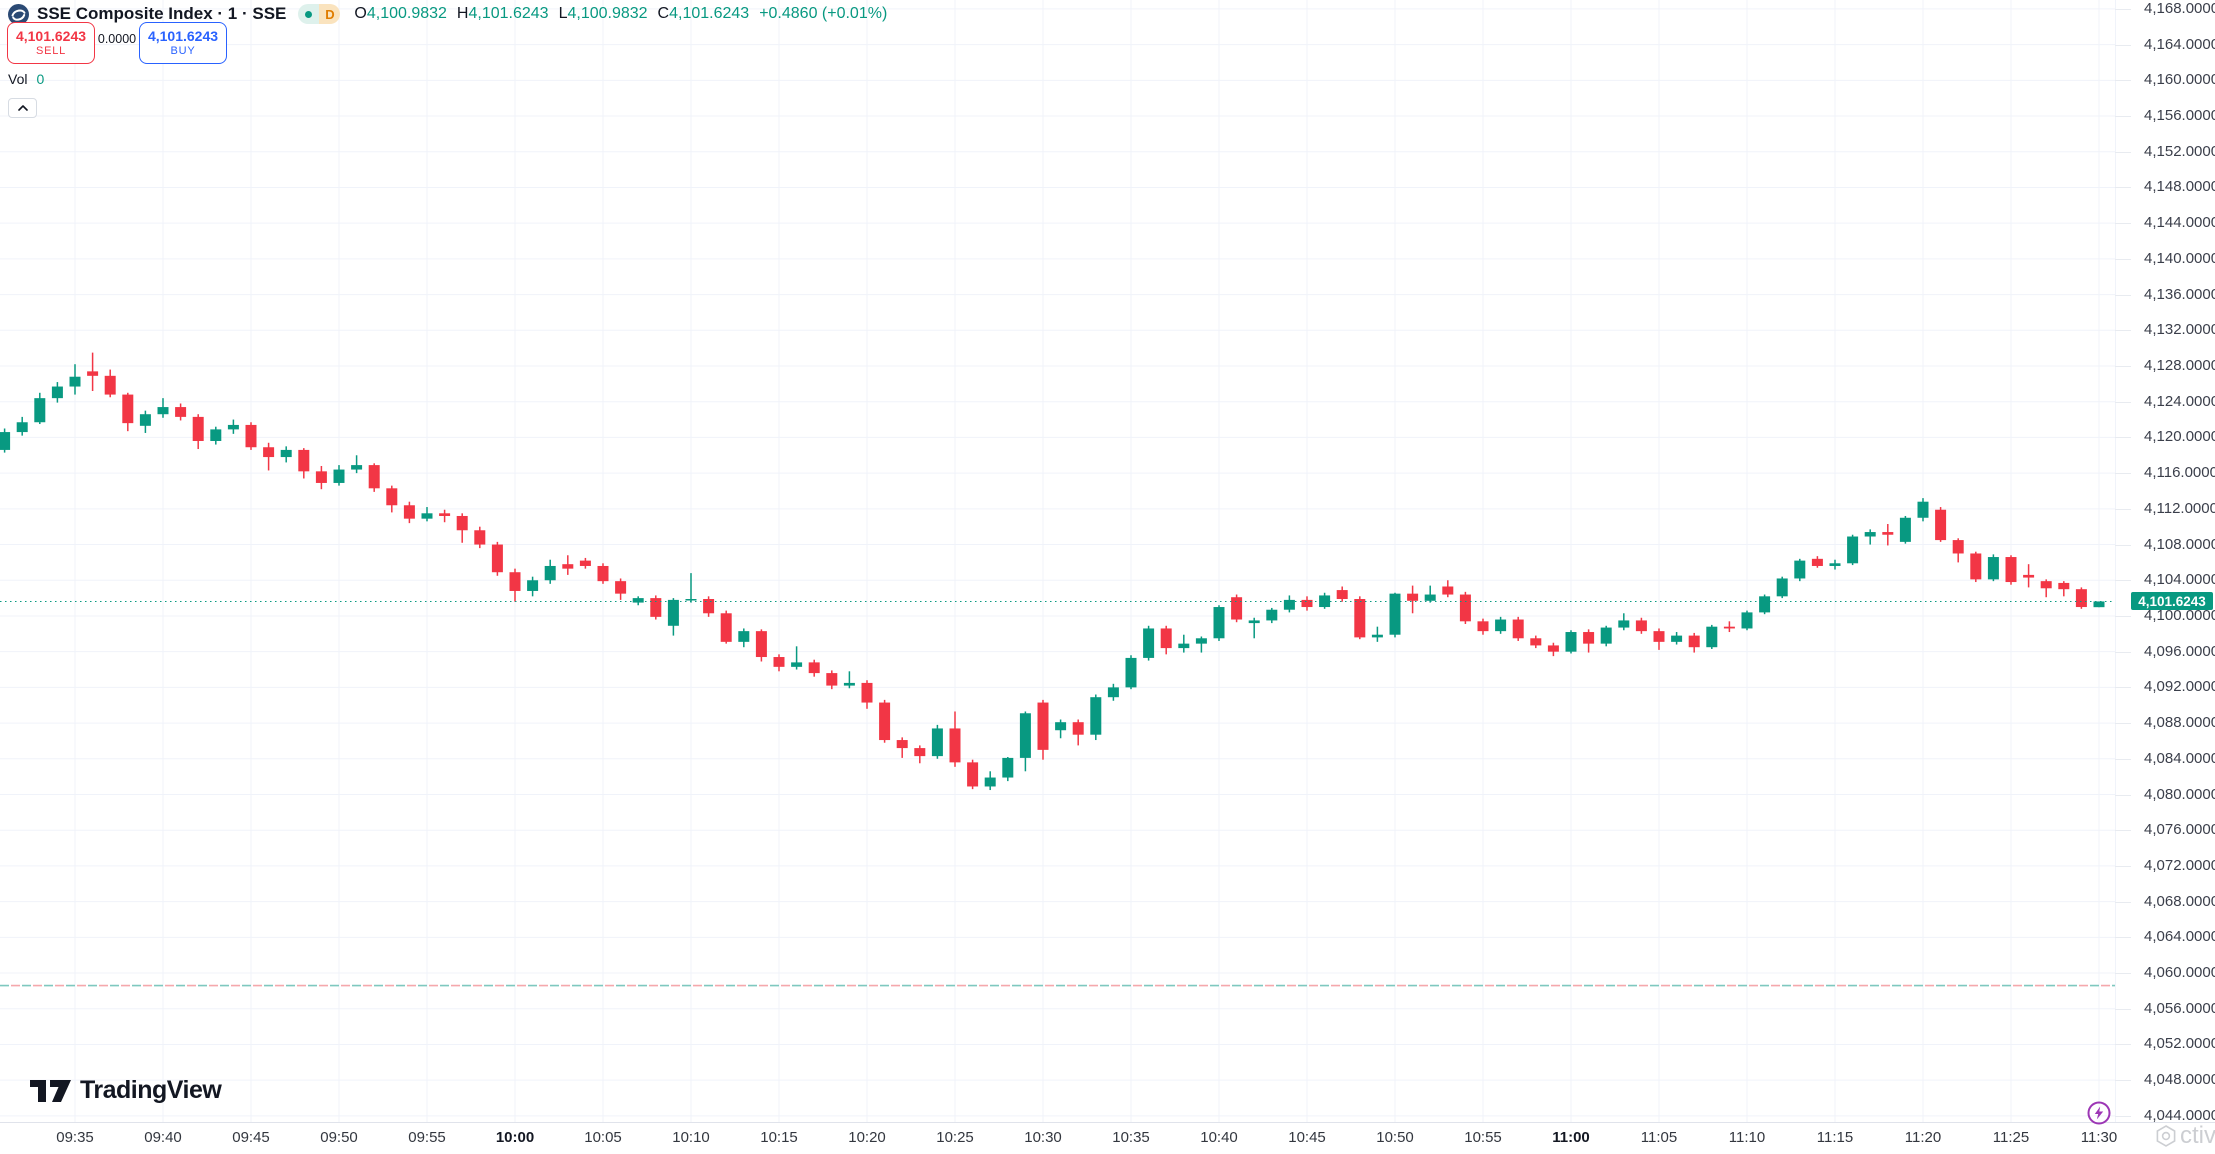  What do you see at coordinates (515, 1137) in the screenshot?
I see `time-axis-label: 10:00` at bounding box center [515, 1137].